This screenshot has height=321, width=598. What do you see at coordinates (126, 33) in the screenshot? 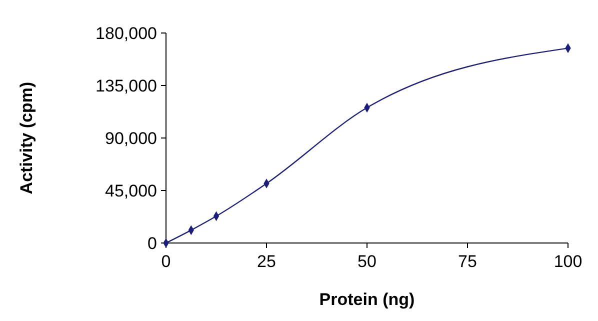
I see `y-tick-label: 180,000` at bounding box center [126, 33].